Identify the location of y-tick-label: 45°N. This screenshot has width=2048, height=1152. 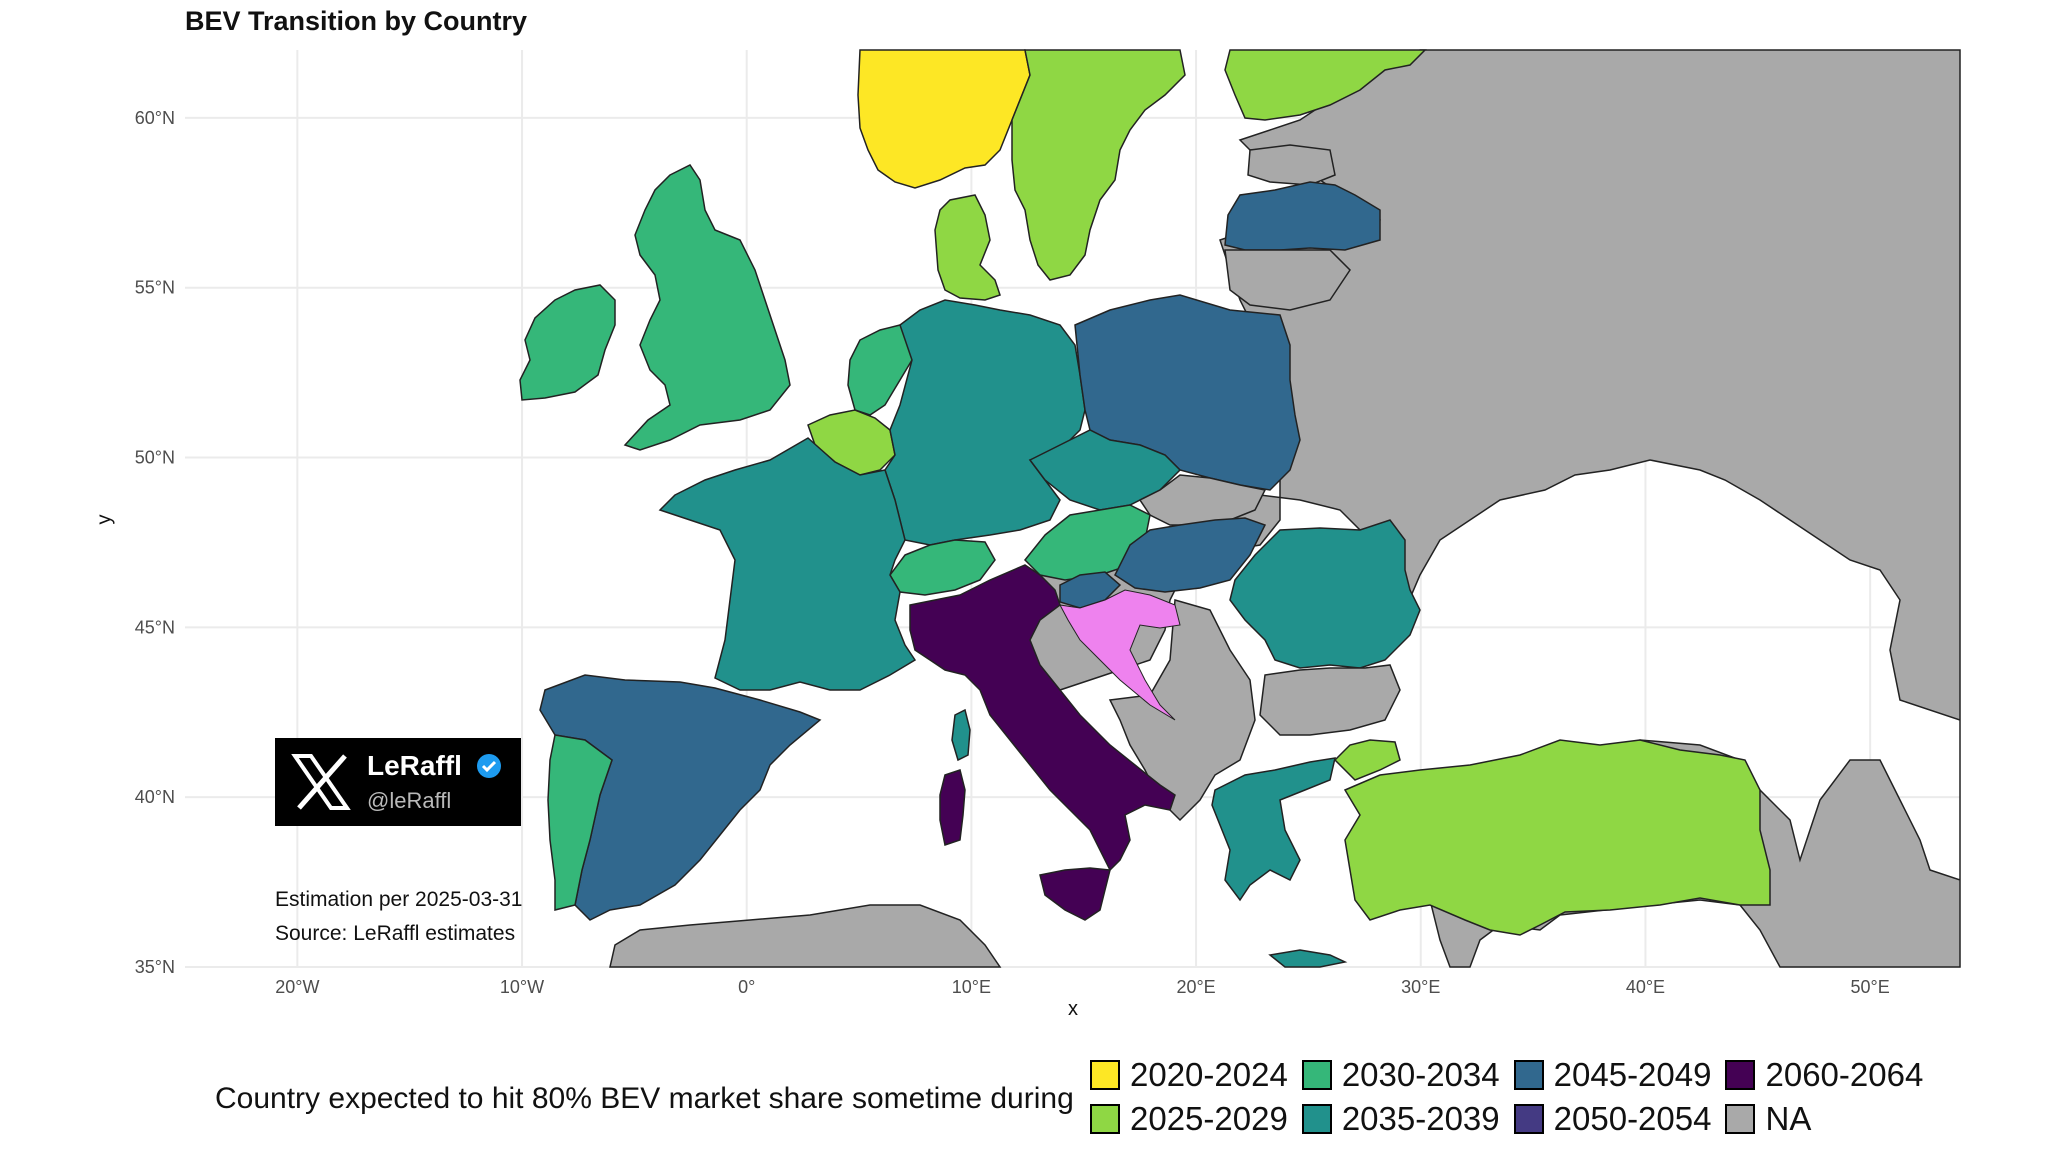
(155, 627).